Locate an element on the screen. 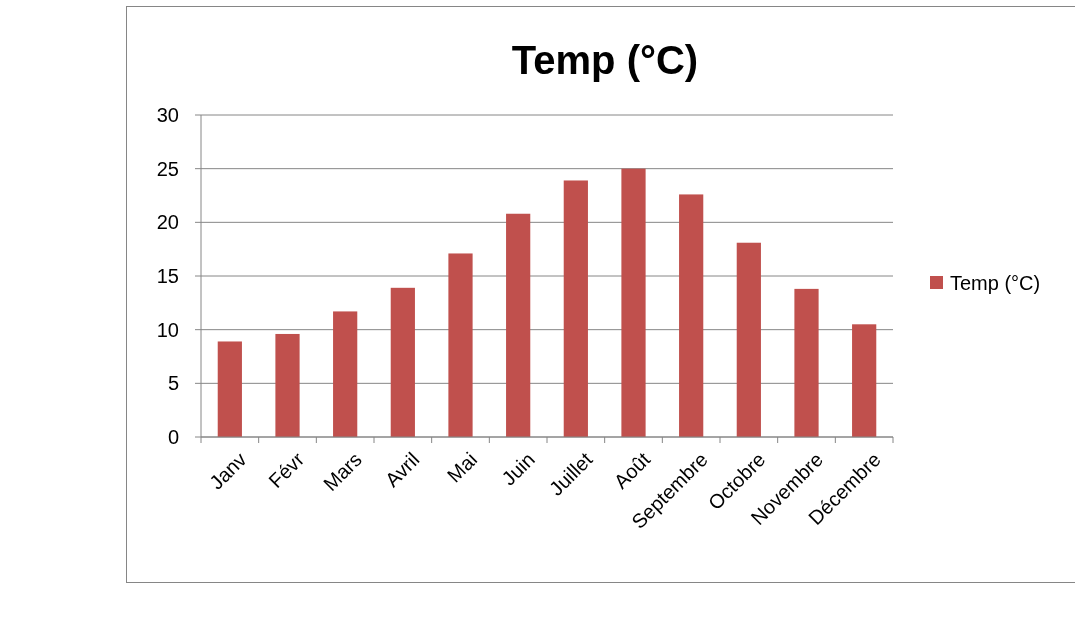  y-tick-label: 10 is located at coordinates (167, 329).